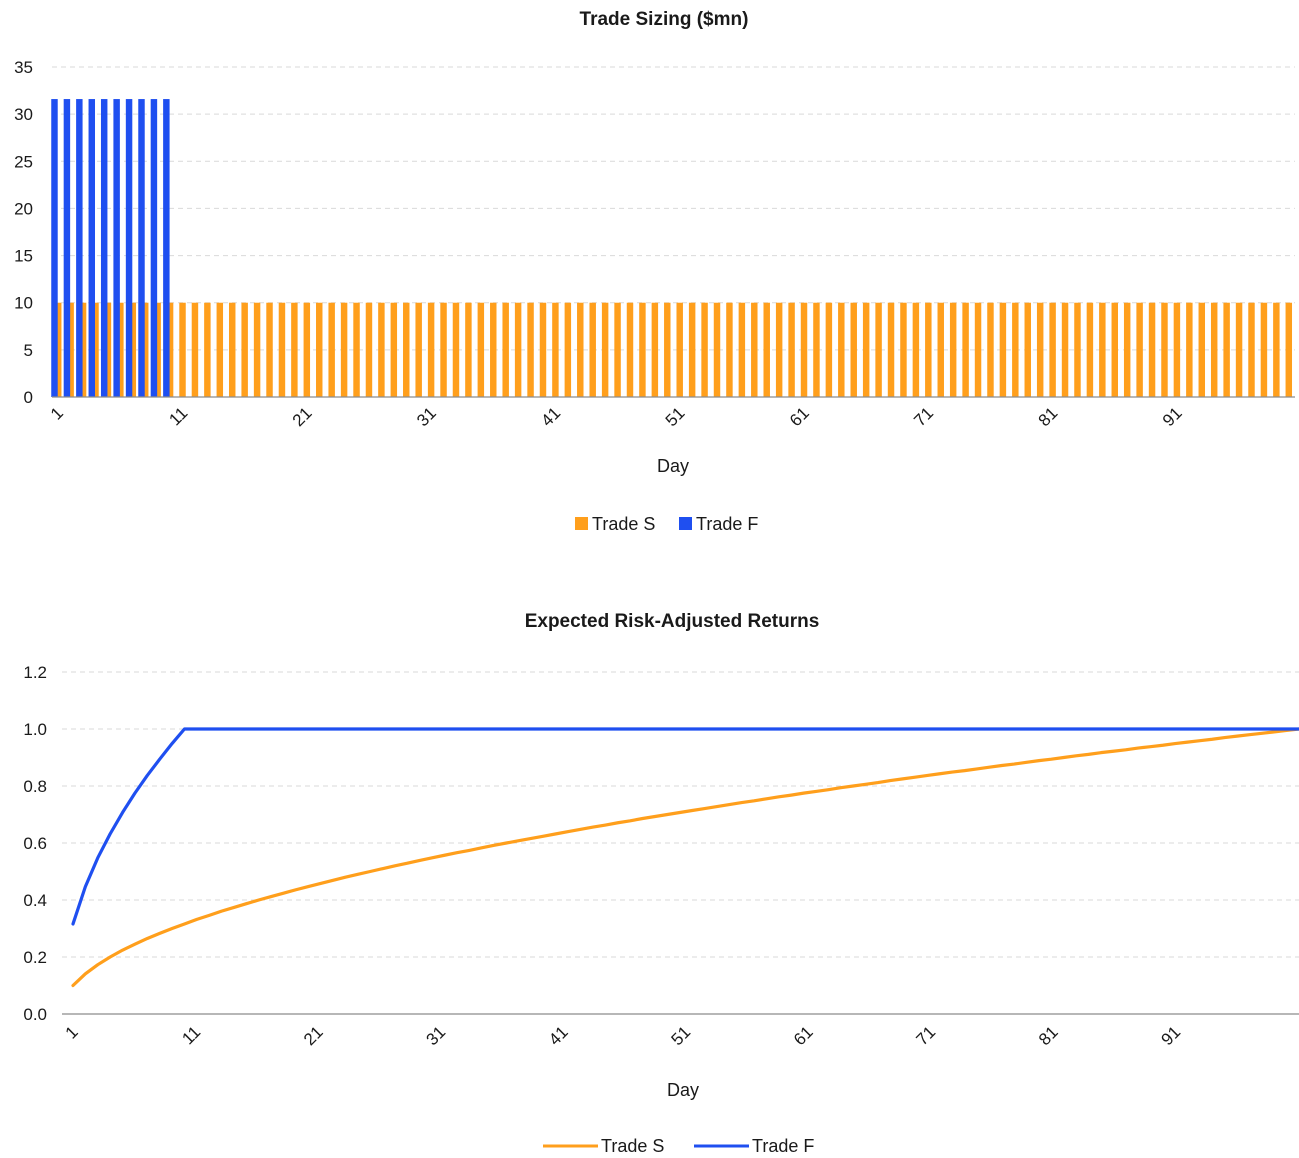  I want to click on y-tick-label: 10, so click(23, 303).